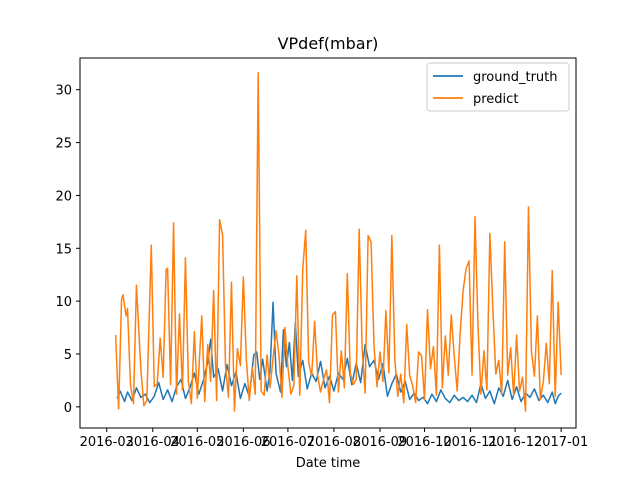 The width and height of the screenshot is (640, 480). What do you see at coordinates (515, 442) in the screenshot?
I see `x-tick-label: 2016-12` at bounding box center [515, 442].